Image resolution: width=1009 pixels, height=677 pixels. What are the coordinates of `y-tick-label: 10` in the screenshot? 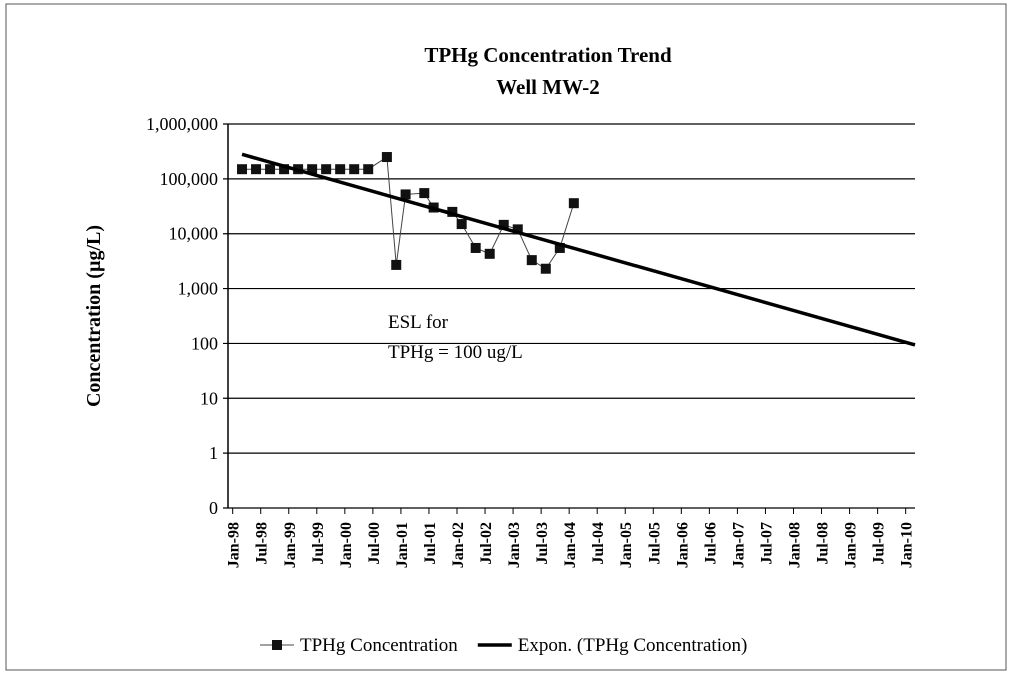 It's located at (209, 398).